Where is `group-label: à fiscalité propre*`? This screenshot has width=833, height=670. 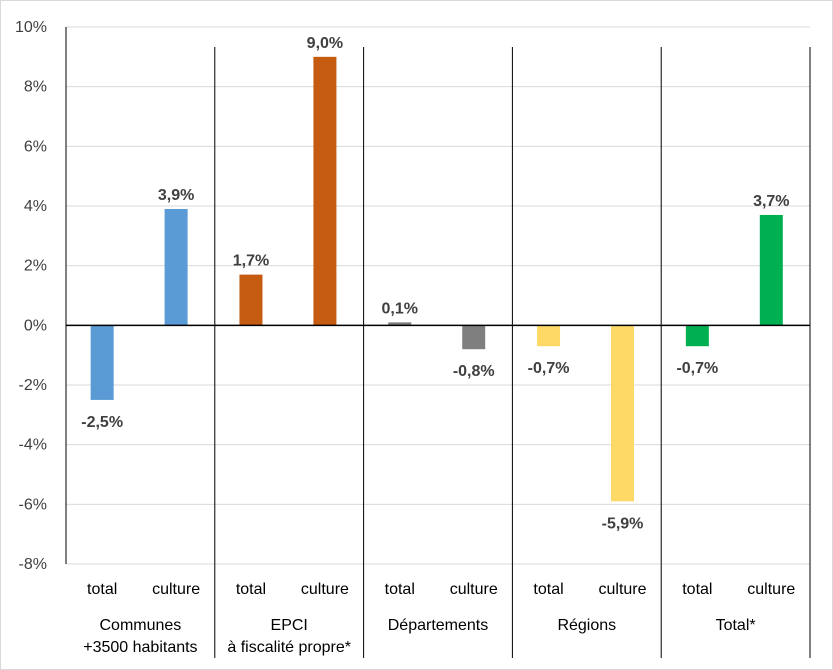 group-label: à fiscalité propre* is located at coordinates (289, 647).